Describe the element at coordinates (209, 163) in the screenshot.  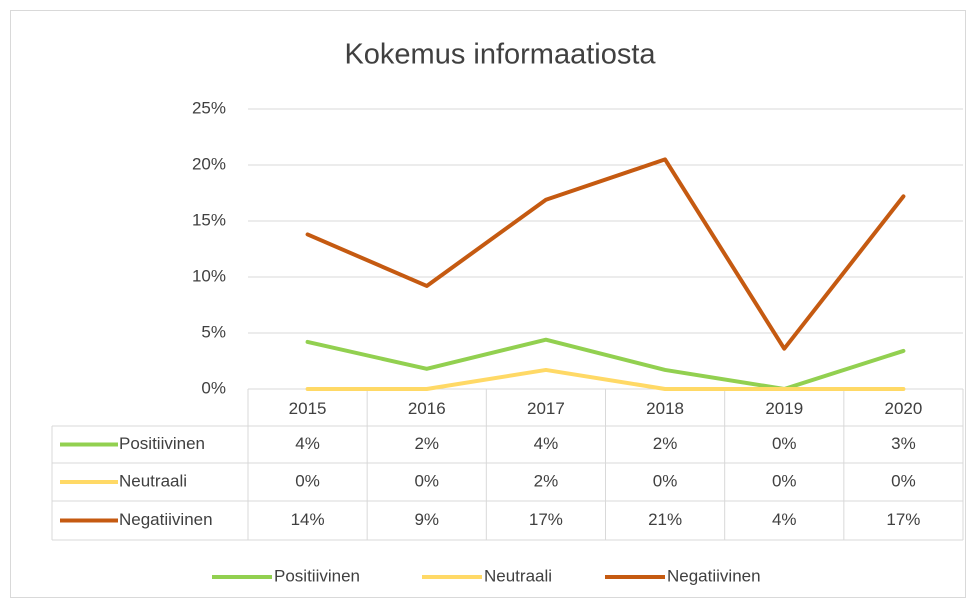
I see `y-tick-label: 20%` at that location.